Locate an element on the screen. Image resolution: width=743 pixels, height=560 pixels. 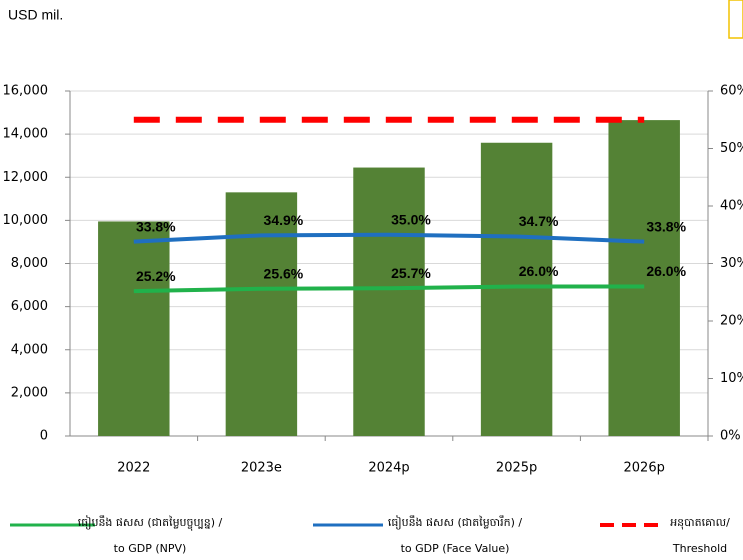
x-tick-label: 2025p is located at coordinates (516, 468).